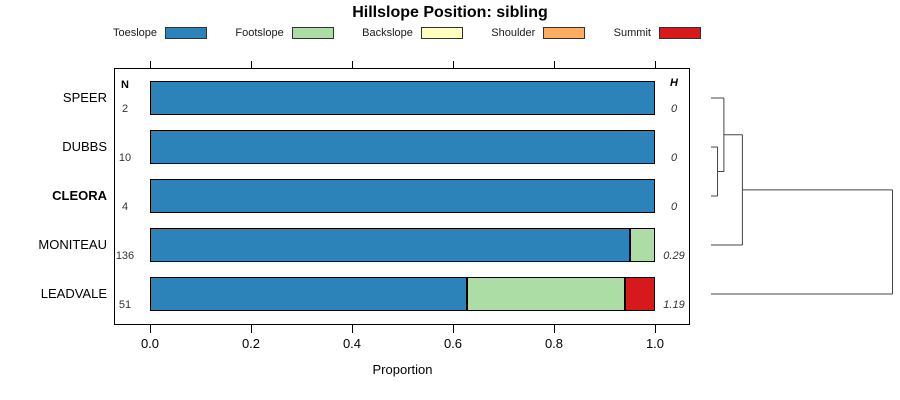 Image resolution: width=900 pixels, height=400 pixels. I want to click on axis-tick-label: 0.4, so click(352, 343).